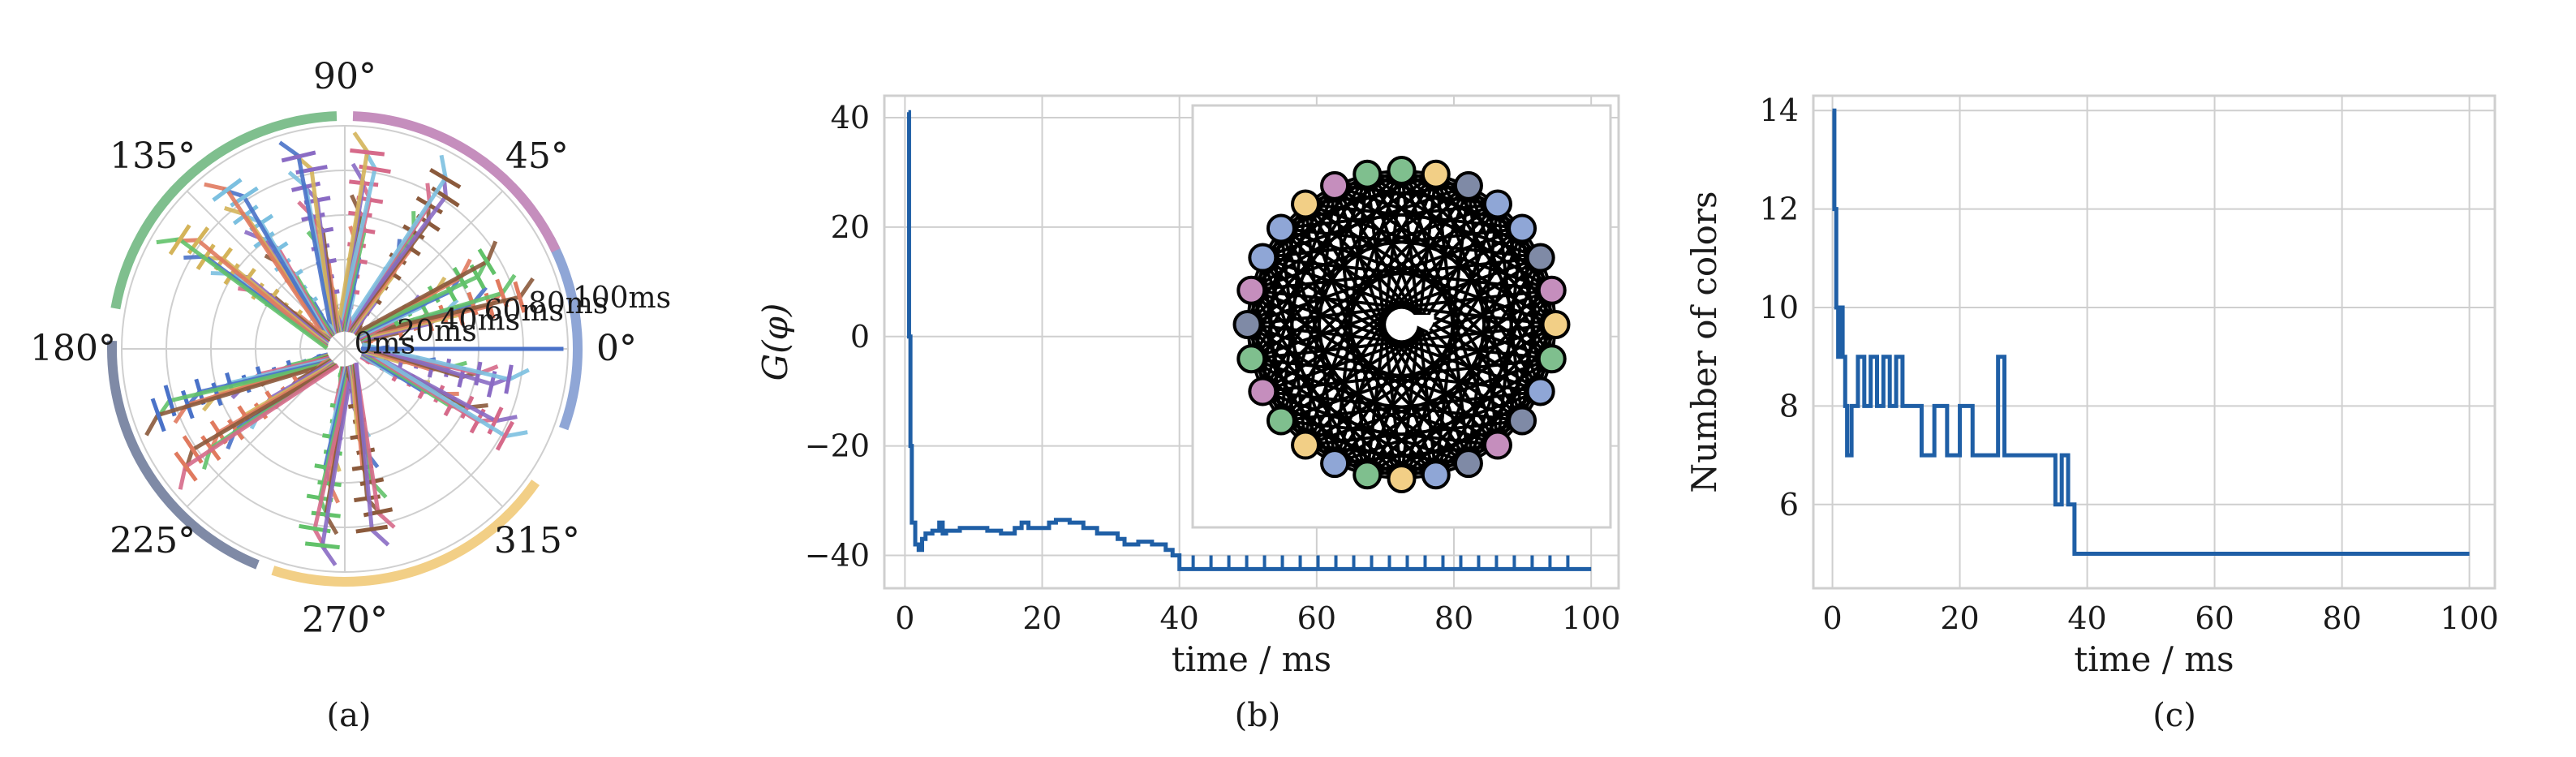 The height and width of the screenshot is (757, 2576). What do you see at coordinates (850, 227) in the screenshot?
I see `y-tick-label: 20` at bounding box center [850, 227].